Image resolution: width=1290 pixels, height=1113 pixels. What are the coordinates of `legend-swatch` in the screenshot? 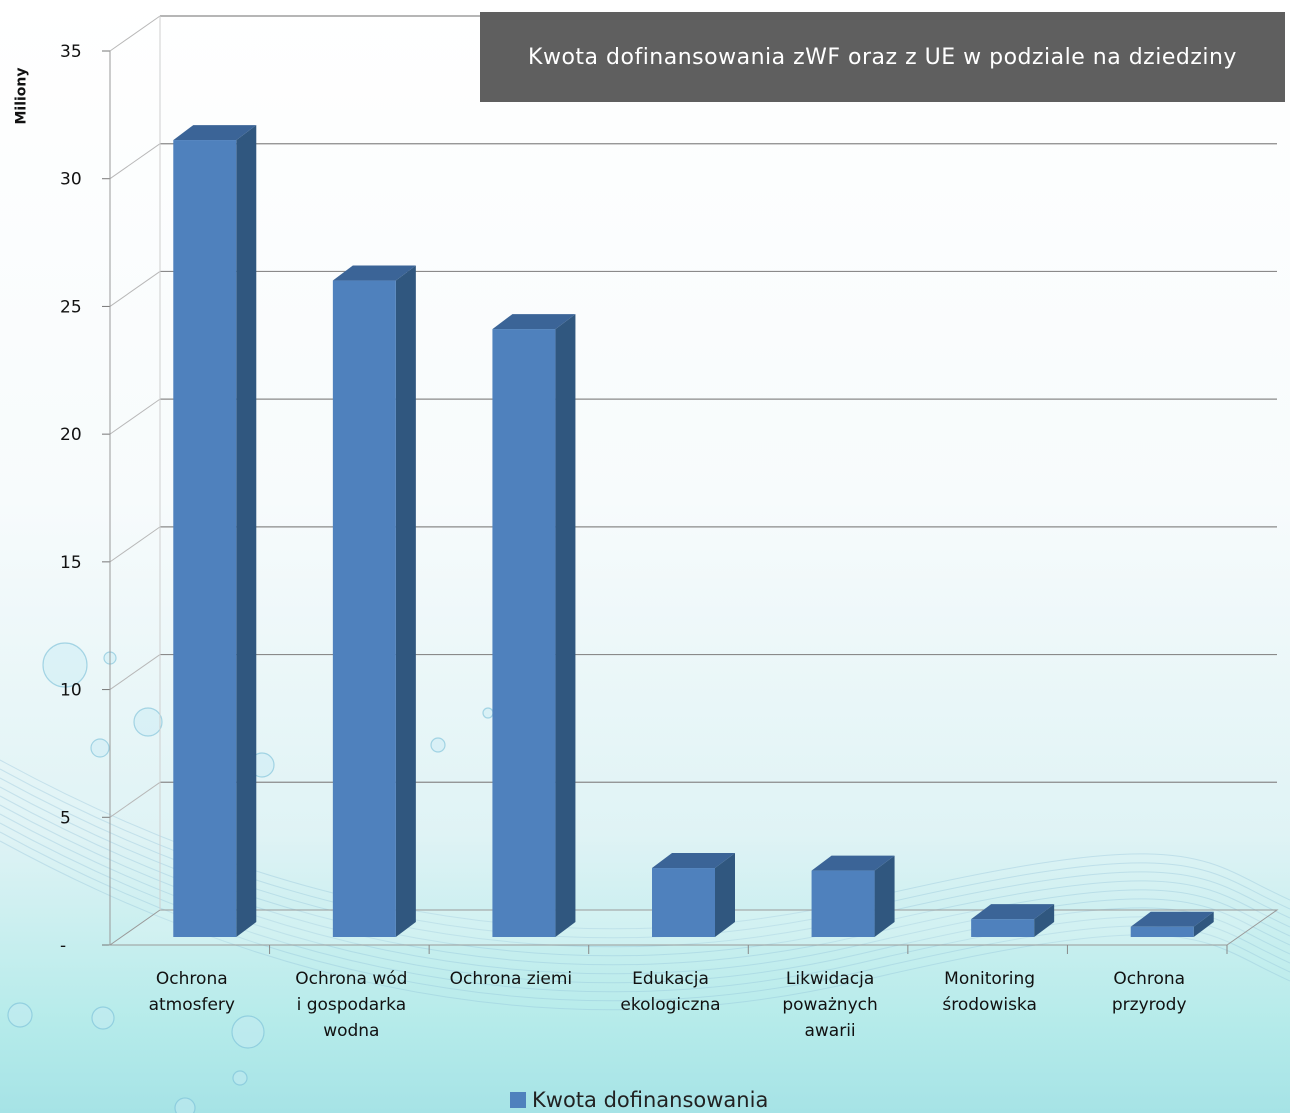 It's located at (518, 1100).